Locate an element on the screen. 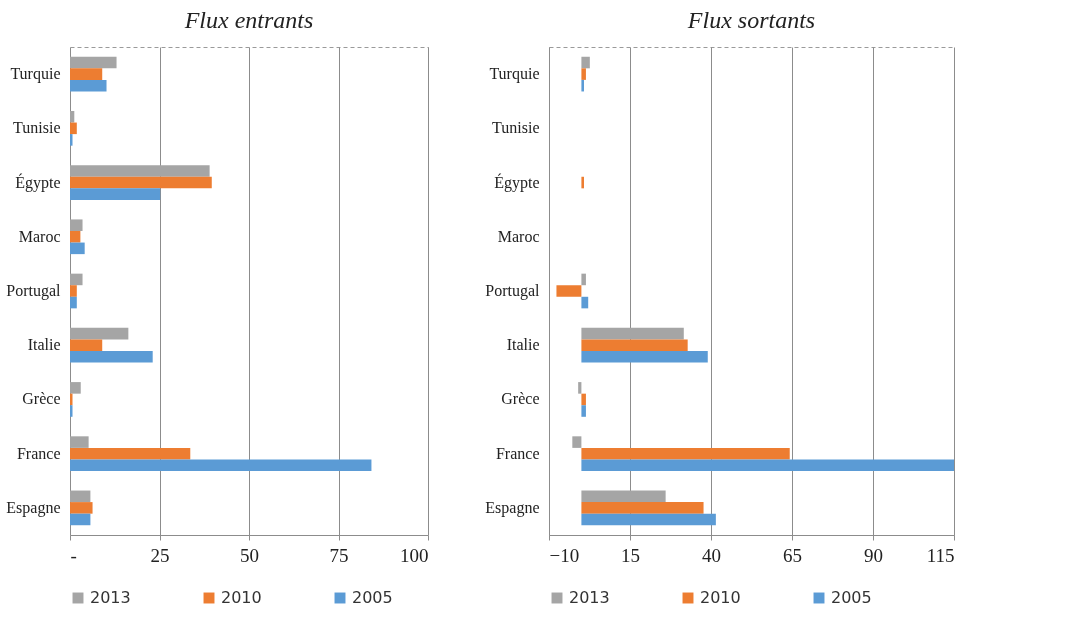  x-tick-label: 115 is located at coordinates (940, 555).